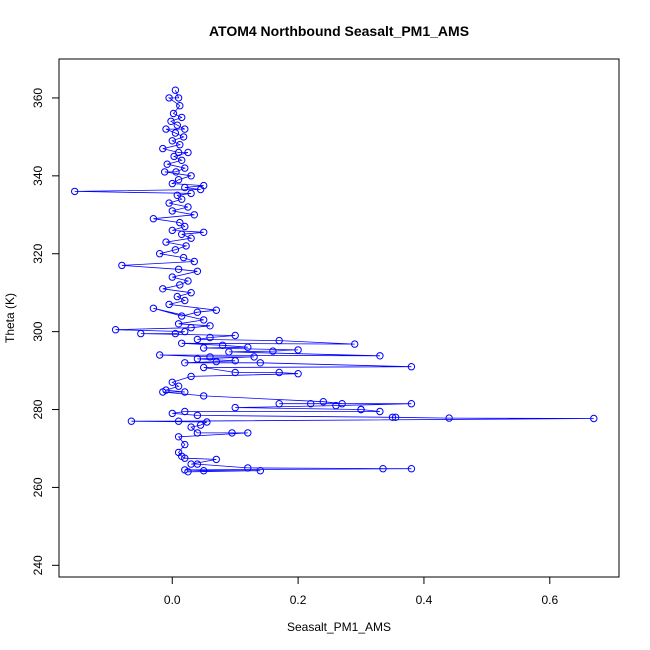 The width and height of the screenshot is (650, 650). Describe the element at coordinates (38, 98) in the screenshot. I see `y-tick-label: 360` at that location.